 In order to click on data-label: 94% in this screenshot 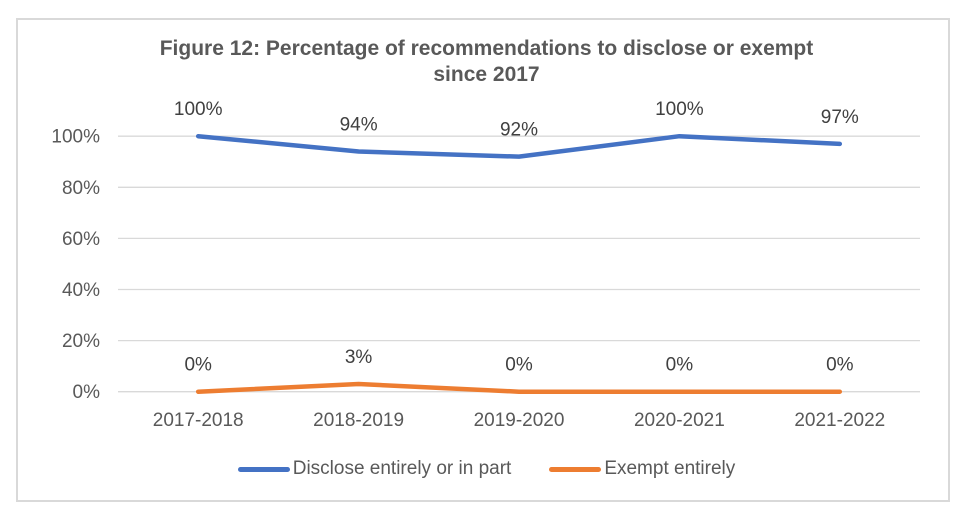, I will do `click(359, 125)`.